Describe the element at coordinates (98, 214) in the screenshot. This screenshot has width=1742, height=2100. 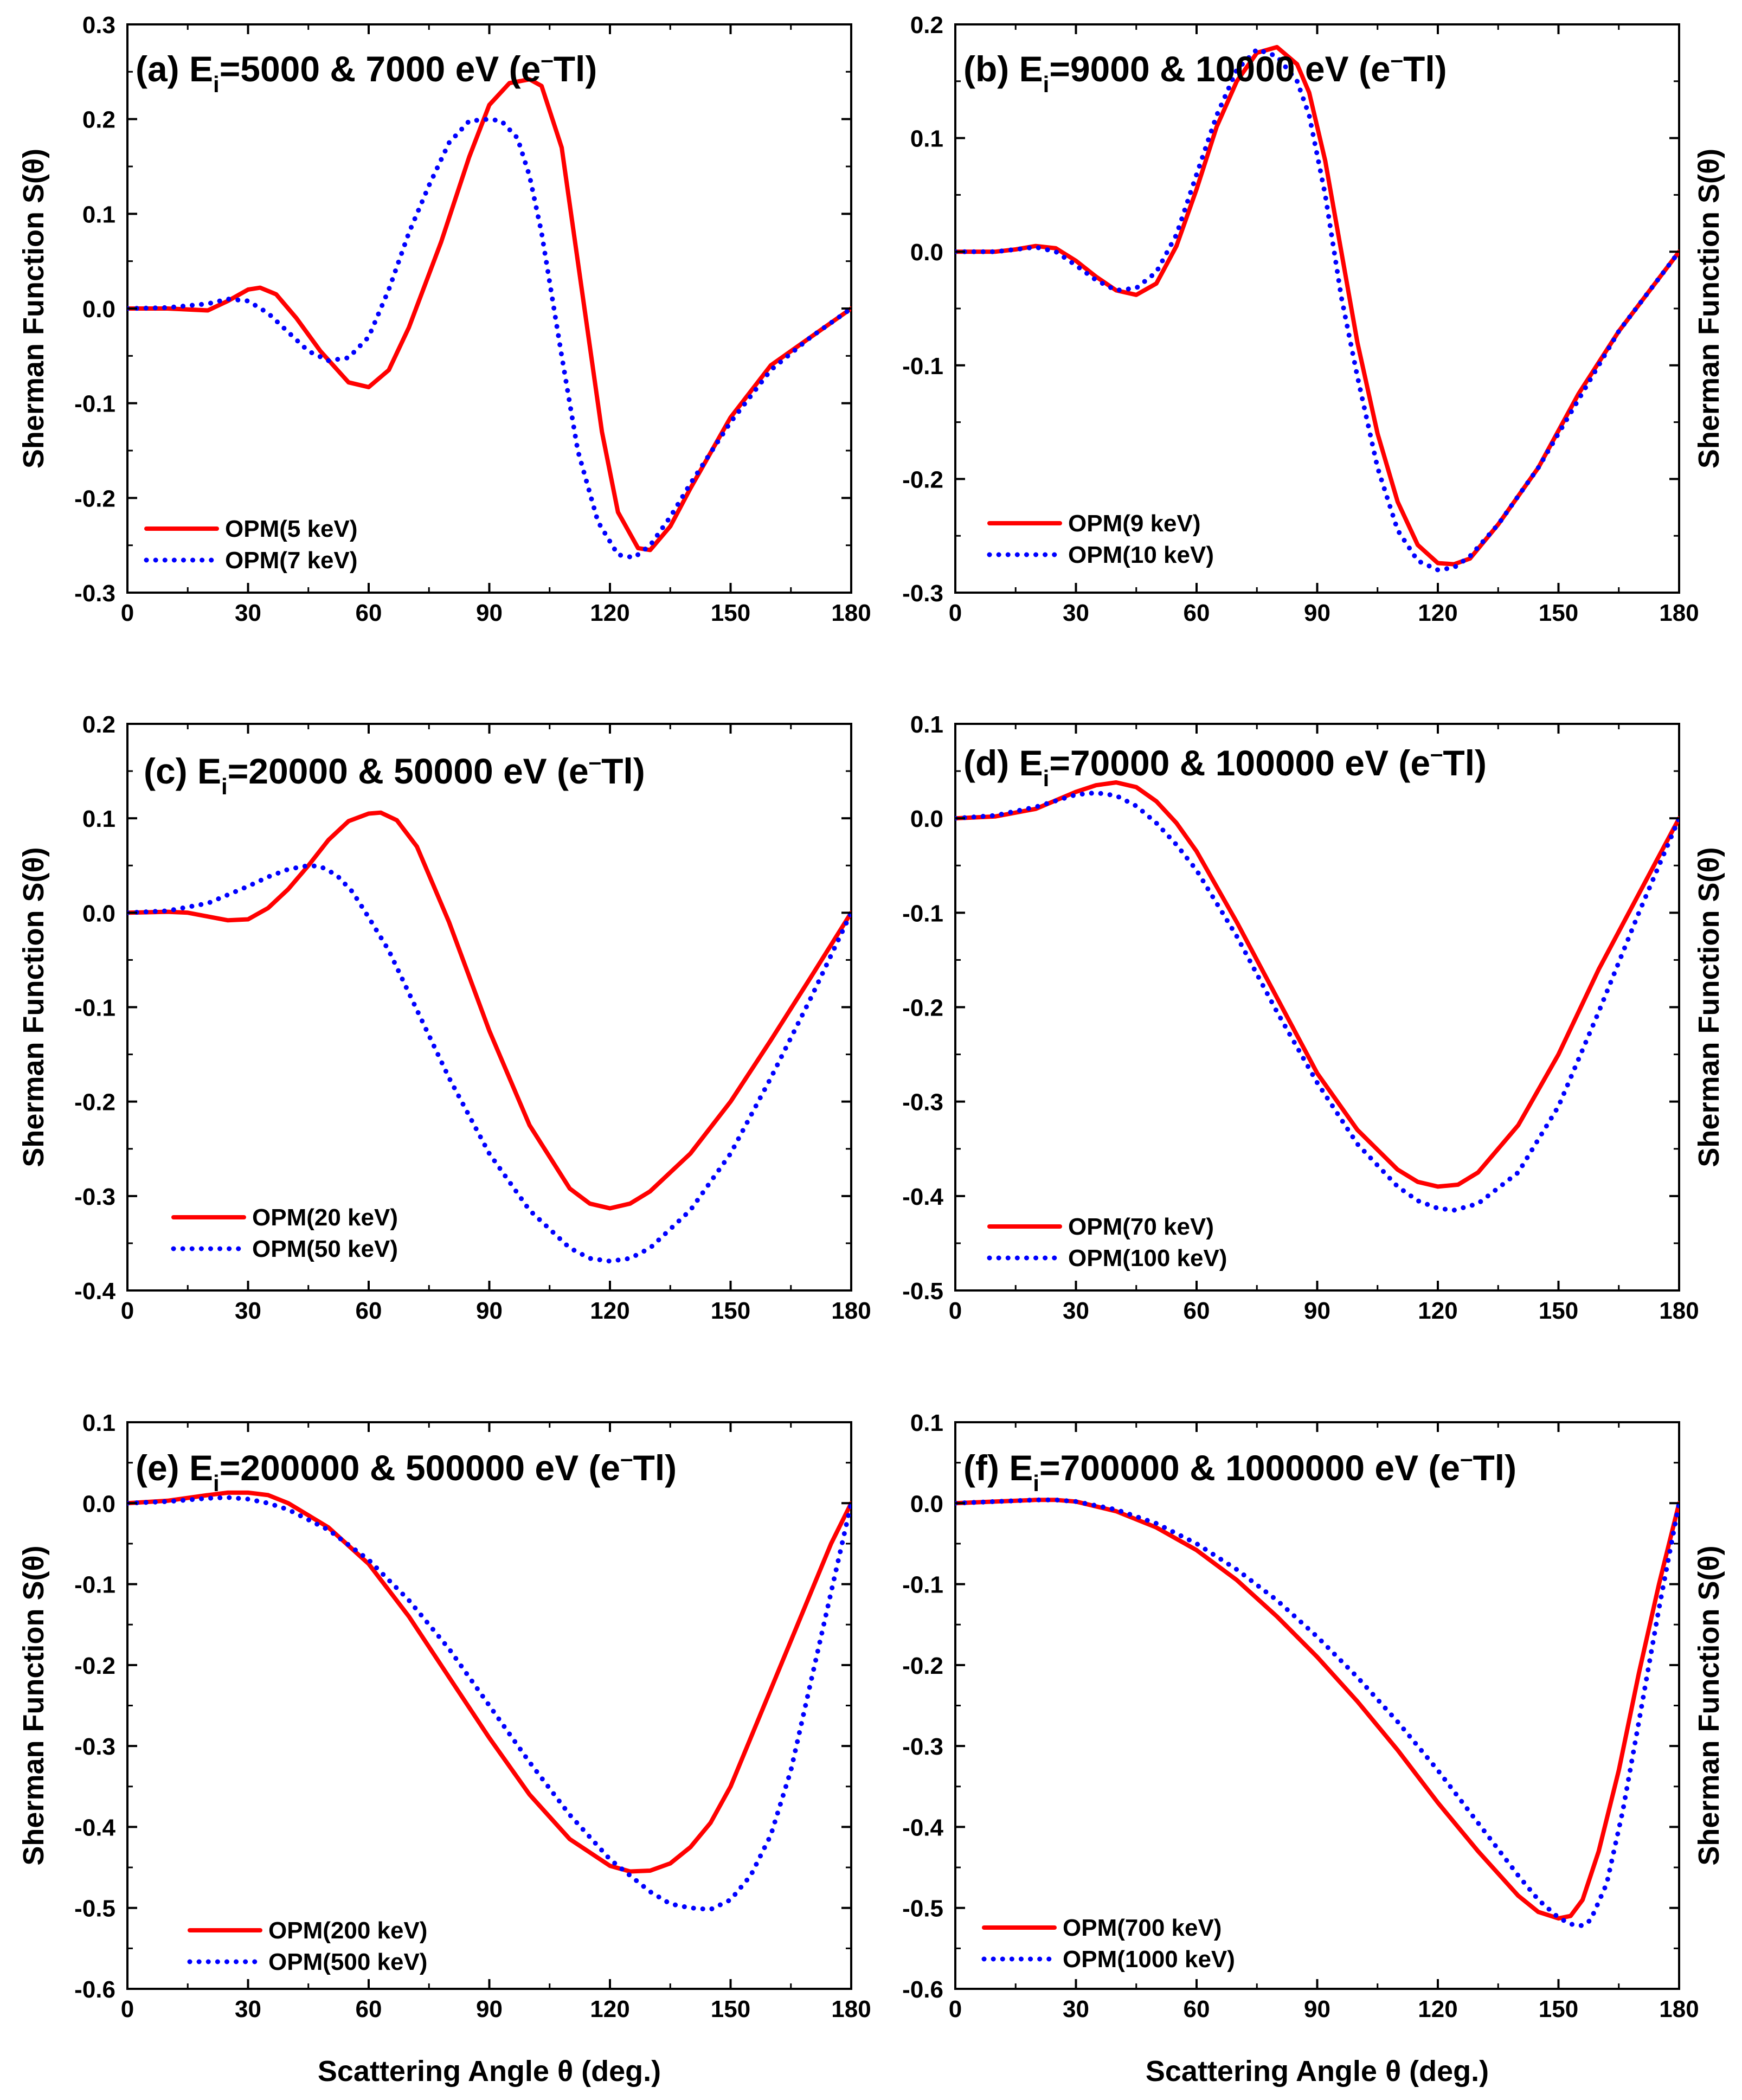
I see `y-tick-label-a-4: 0.1` at that location.